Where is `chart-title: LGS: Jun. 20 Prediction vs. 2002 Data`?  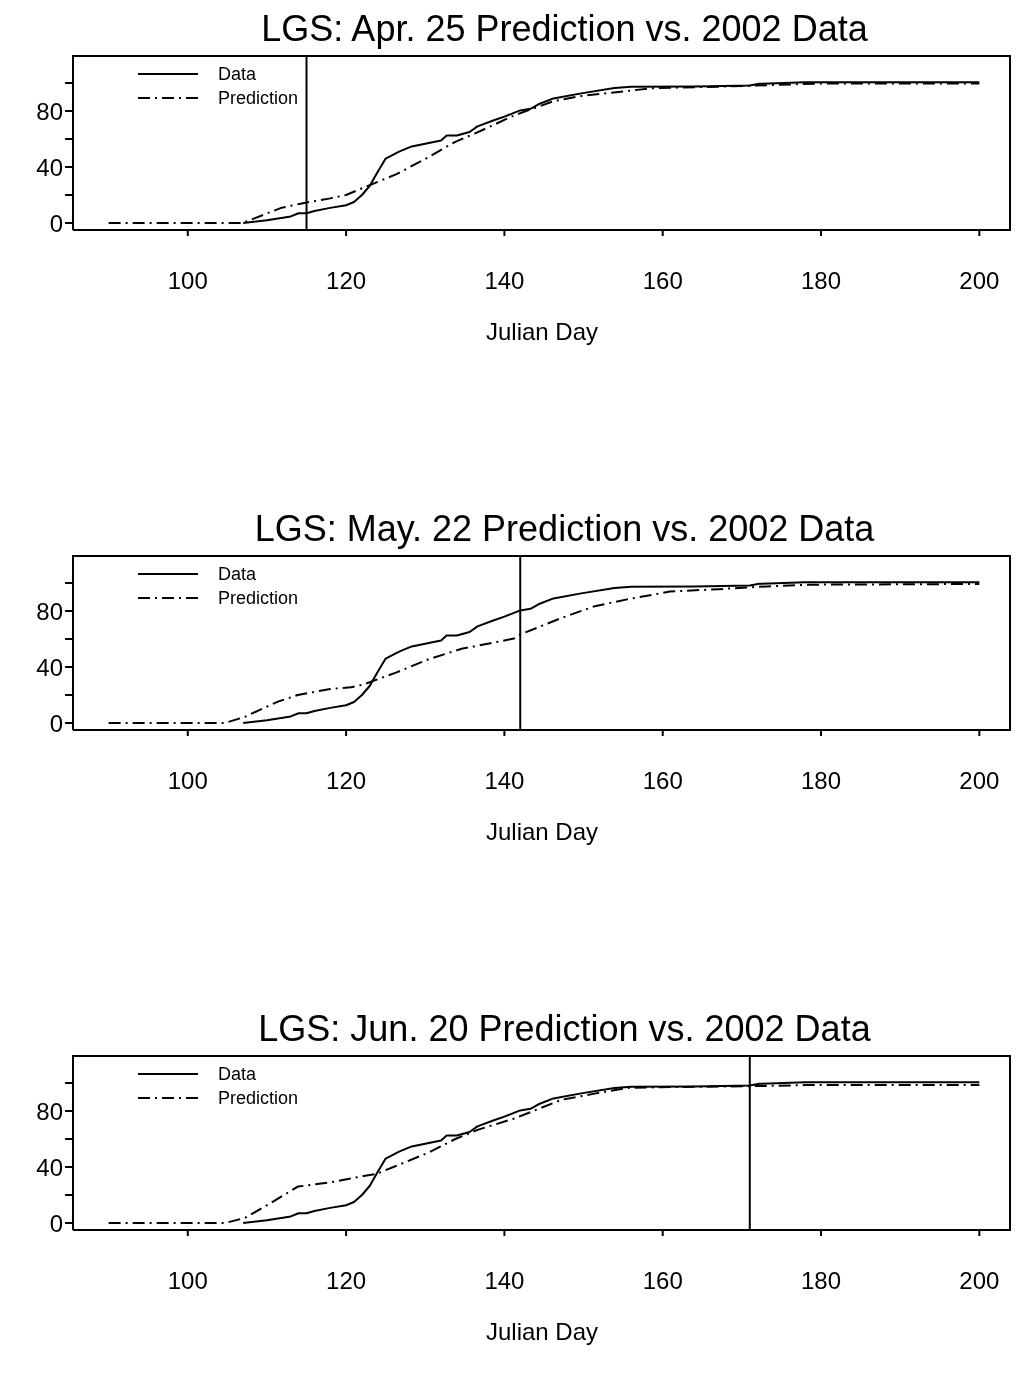
chart-title: LGS: Jun. 20 Prediction vs. 2002 Data is located at coordinates (564, 1029).